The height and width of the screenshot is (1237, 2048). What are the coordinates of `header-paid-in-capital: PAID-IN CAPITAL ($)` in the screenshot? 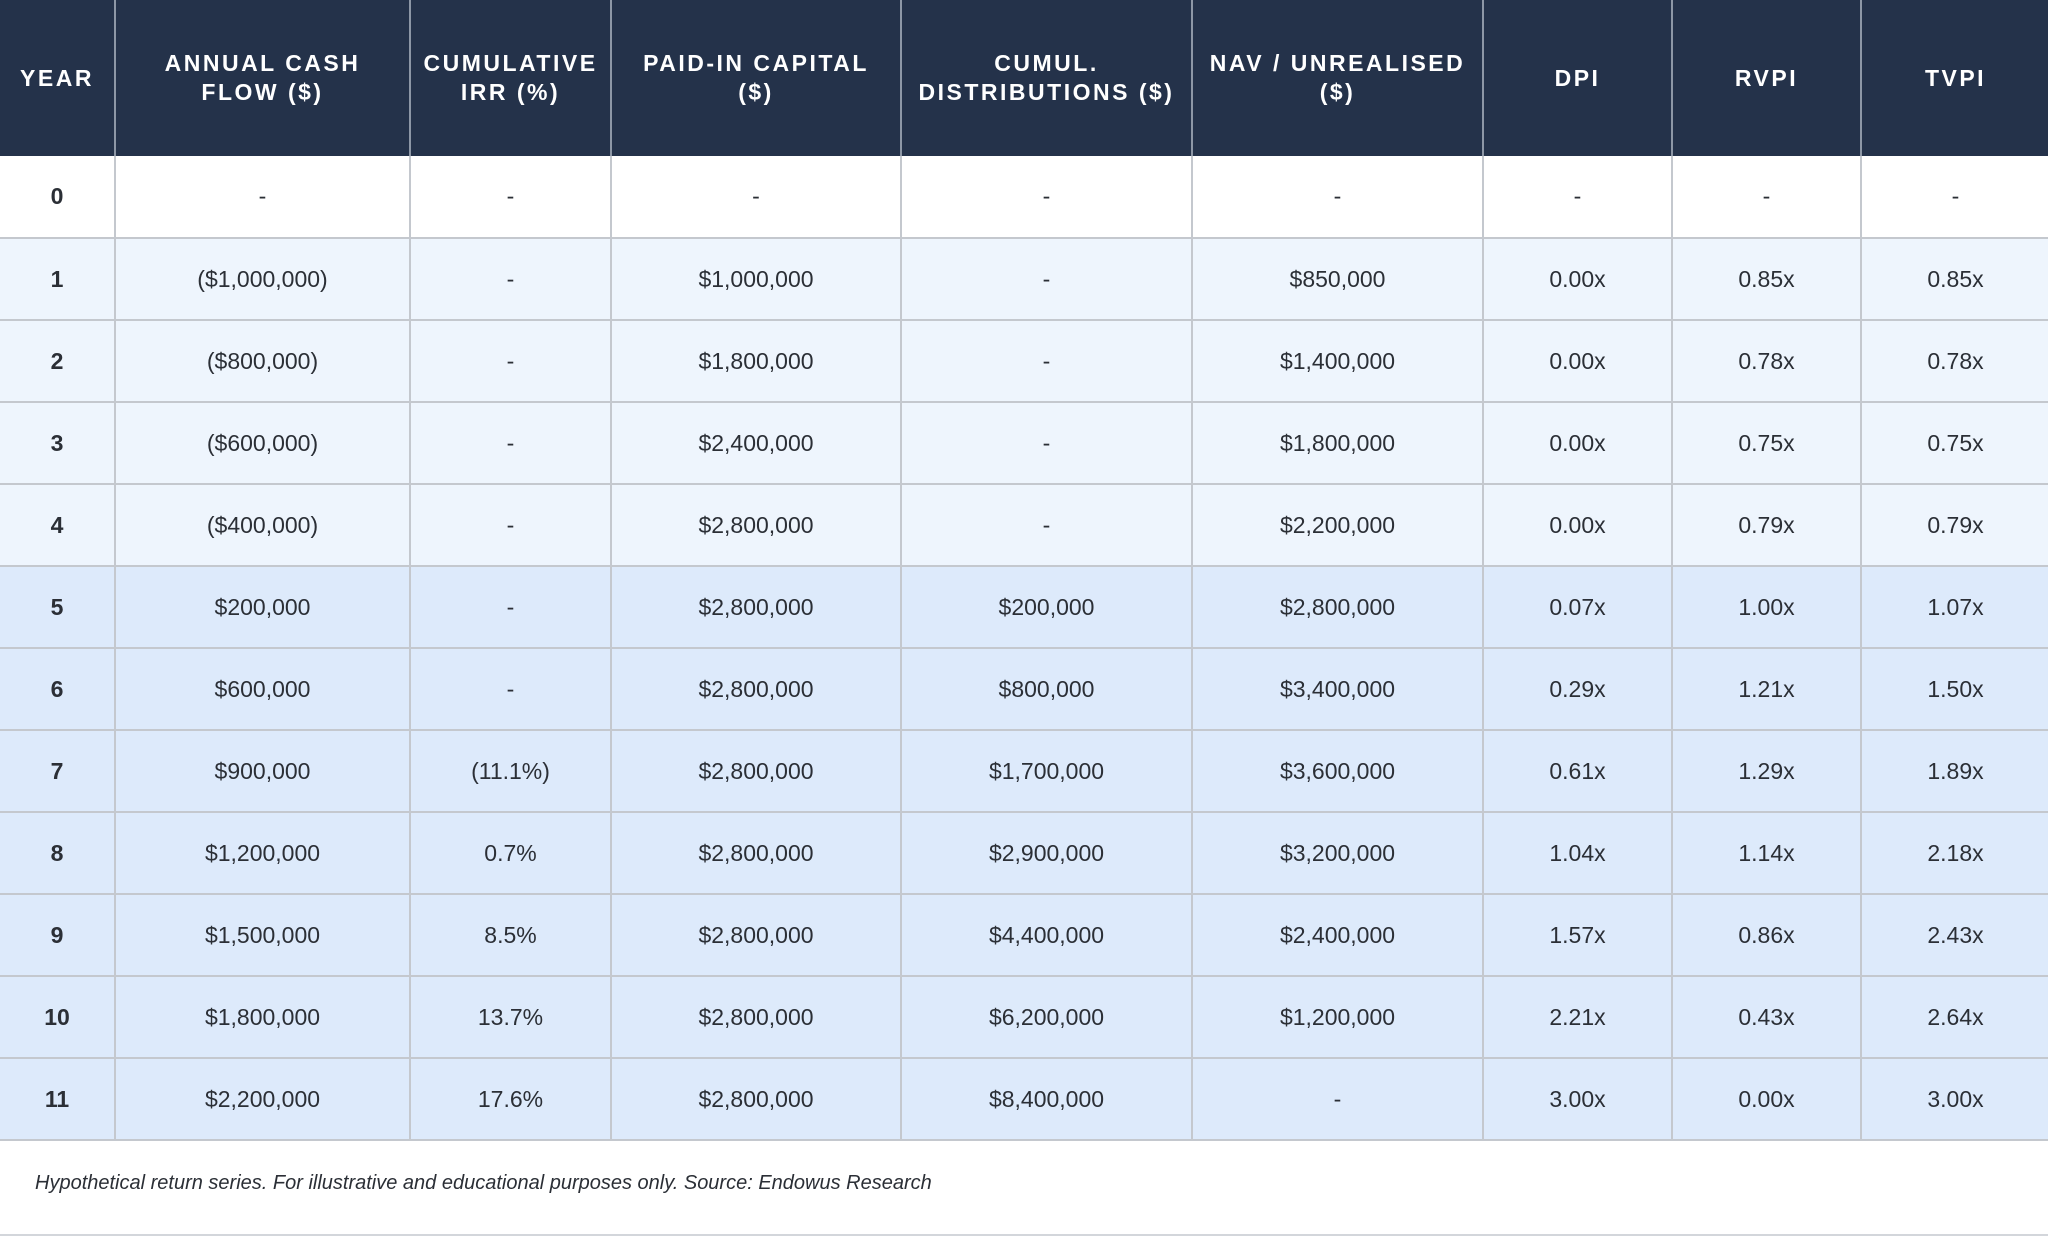 It's located at (756, 78).